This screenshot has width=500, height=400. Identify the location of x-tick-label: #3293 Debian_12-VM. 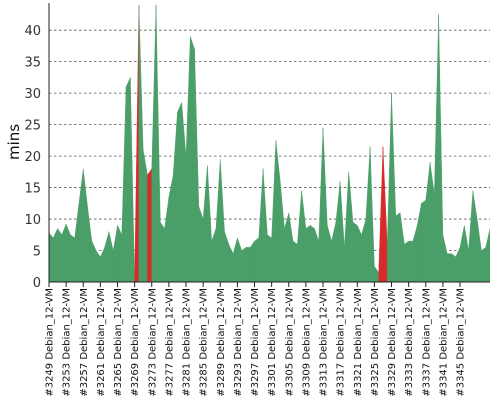
(238, 342).